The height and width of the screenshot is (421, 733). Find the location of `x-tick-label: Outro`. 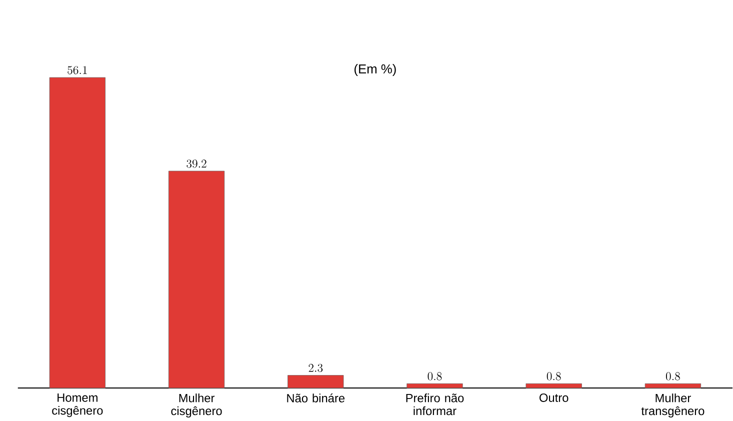

x-tick-label: Outro is located at coordinates (554, 398).